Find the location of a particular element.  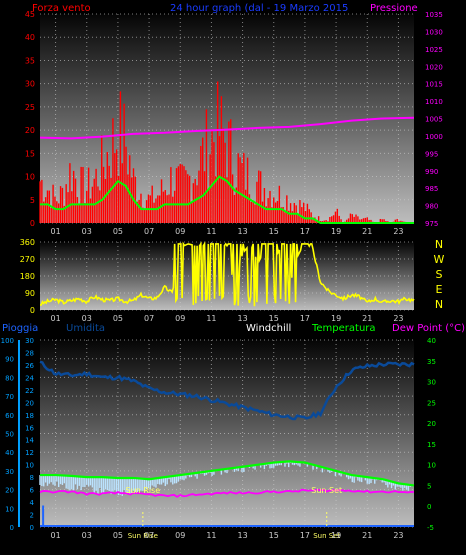

rain-y-tick: 20 is located at coordinates (29, 403).